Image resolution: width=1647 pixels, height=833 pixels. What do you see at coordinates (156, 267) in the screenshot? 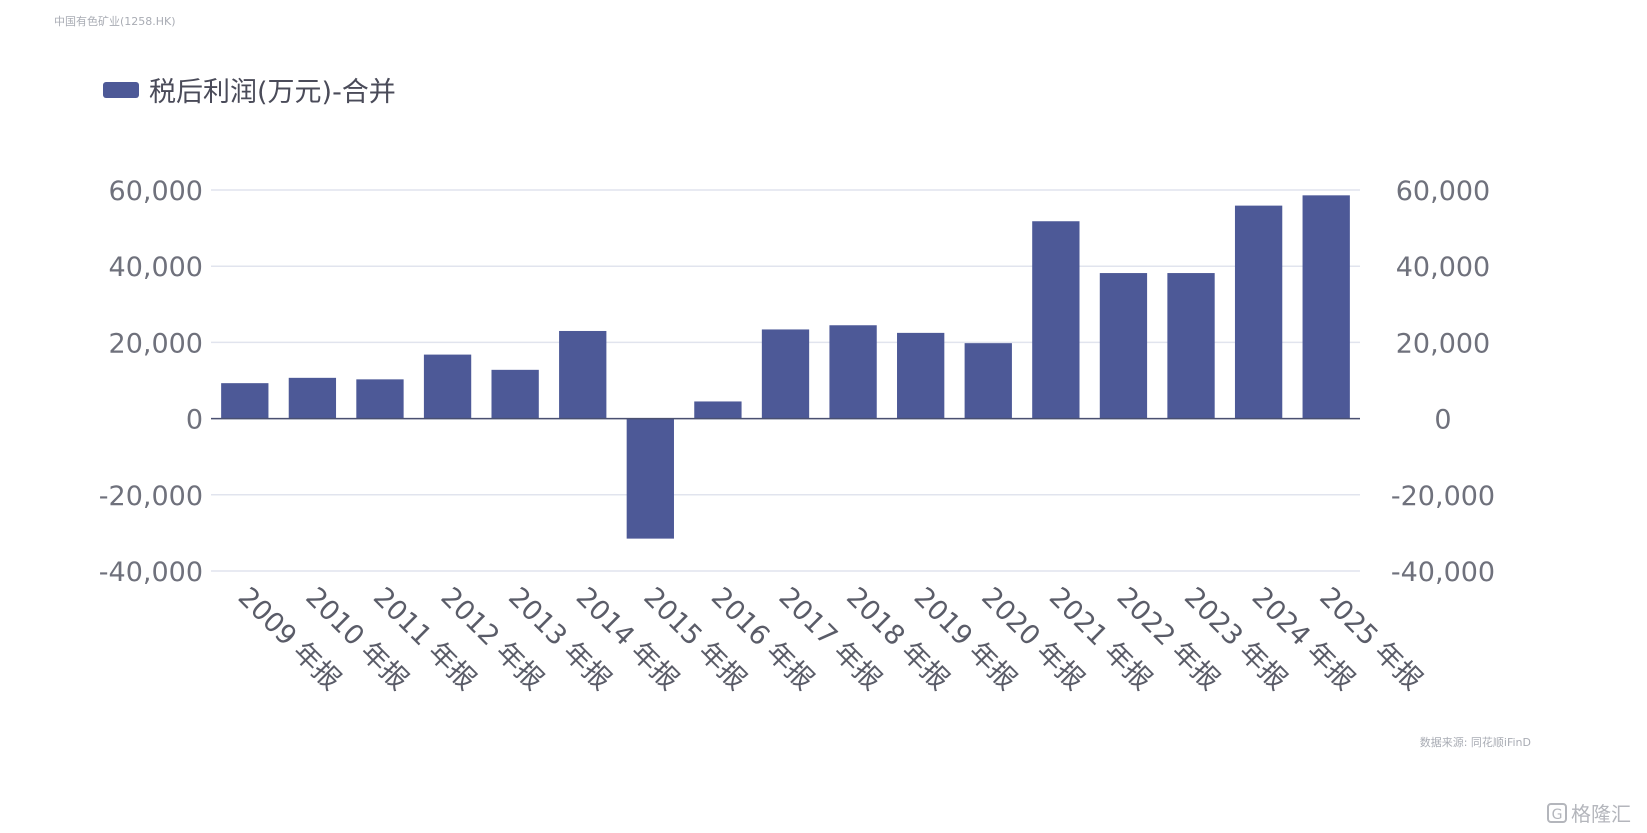
I see `y-tick-left: 40,000` at bounding box center [156, 267].